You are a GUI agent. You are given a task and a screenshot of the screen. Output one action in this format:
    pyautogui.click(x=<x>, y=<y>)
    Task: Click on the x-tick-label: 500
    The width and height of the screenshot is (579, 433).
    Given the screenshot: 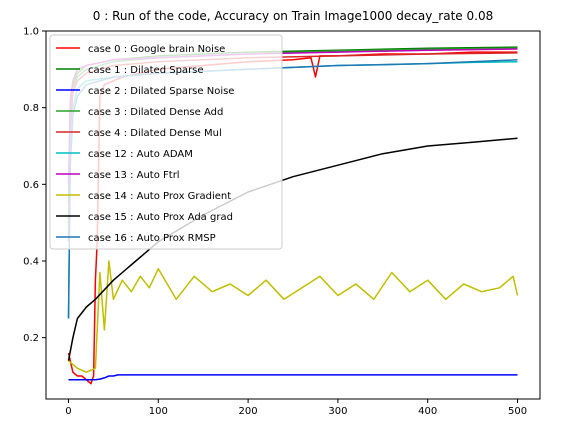 What is the action you would take?
    pyautogui.click(x=517, y=411)
    